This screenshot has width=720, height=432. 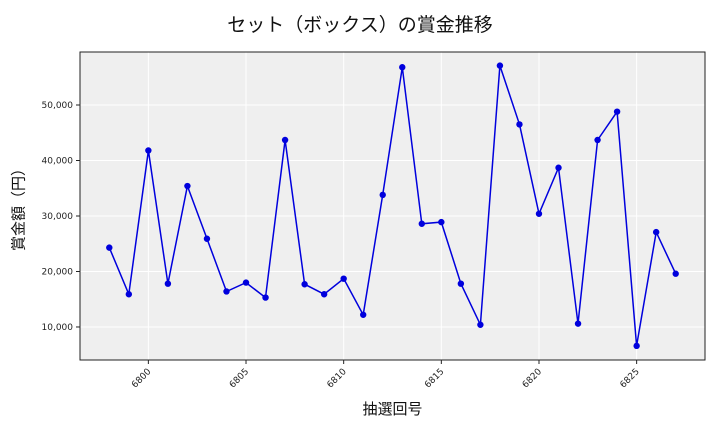 I want to click on y-axis-ticks: 10,000 20,000 30,000 40,000 50,000, so click(x=61, y=217).